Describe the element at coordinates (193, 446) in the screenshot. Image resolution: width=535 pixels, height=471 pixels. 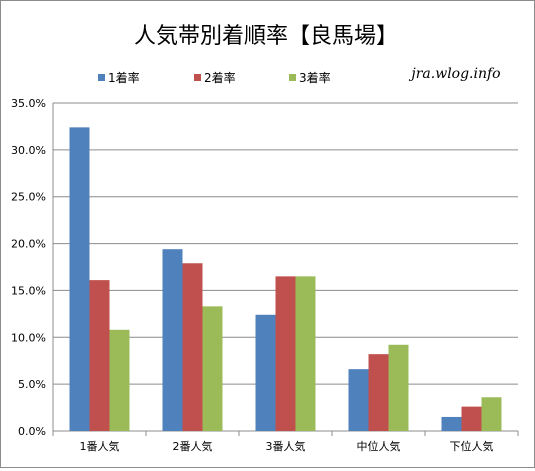
I see `x-tick-label: 2番人気` at that location.